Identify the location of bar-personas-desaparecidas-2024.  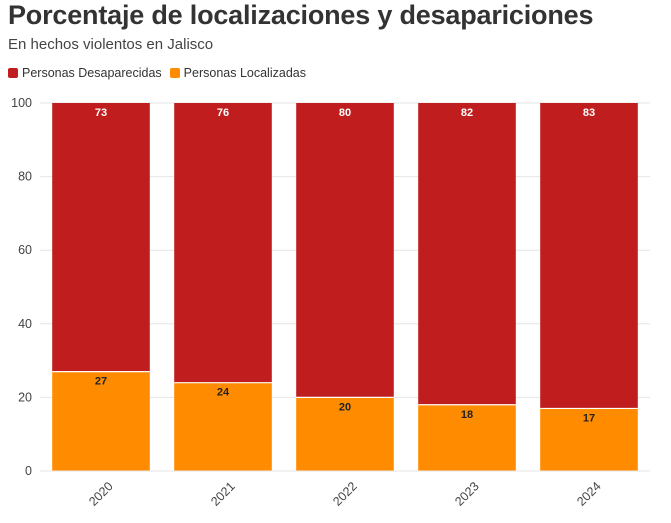
(589, 256).